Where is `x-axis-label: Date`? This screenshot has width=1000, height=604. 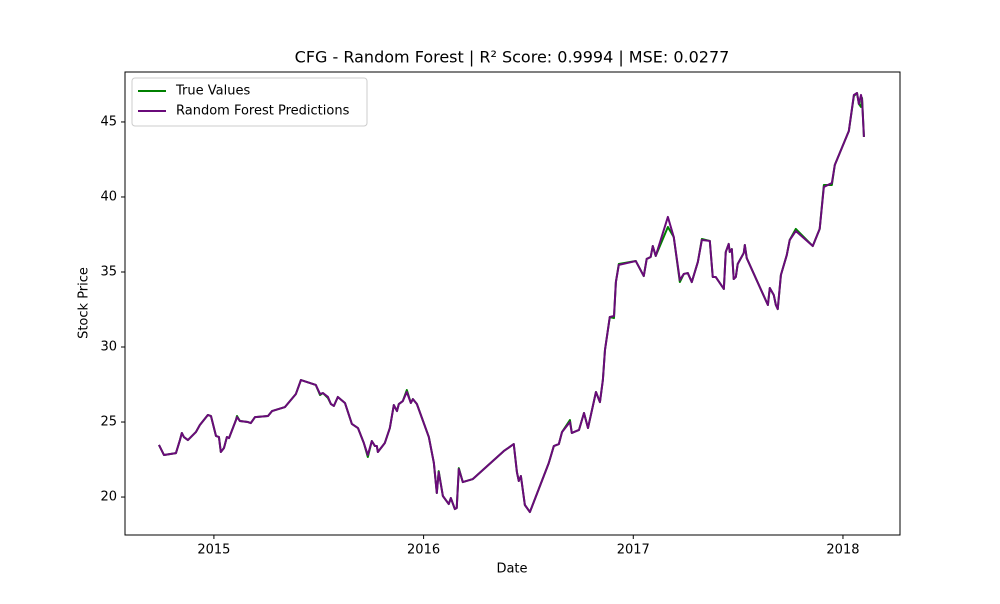 x-axis-label: Date is located at coordinates (511, 569).